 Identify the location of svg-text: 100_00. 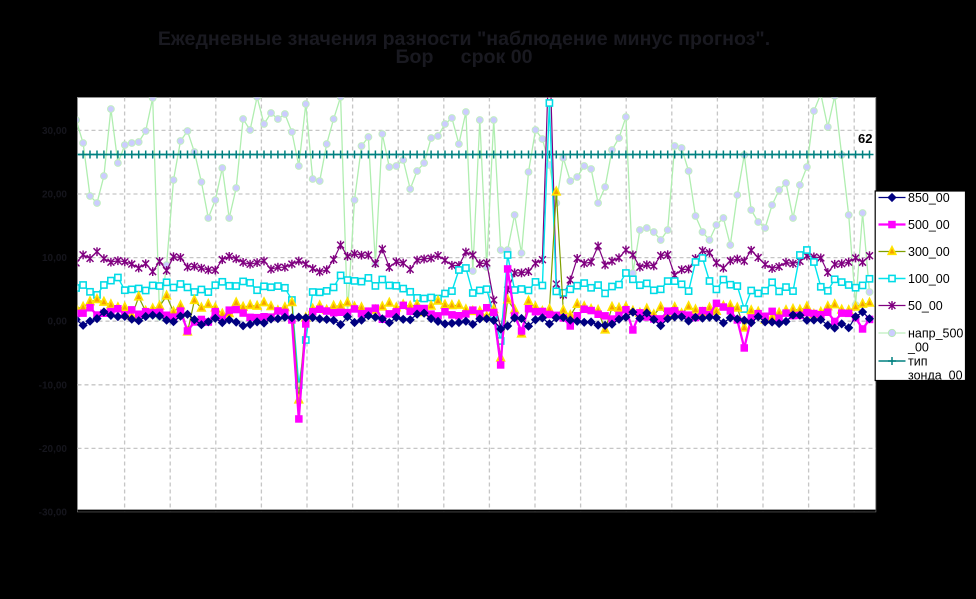
(929, 279).